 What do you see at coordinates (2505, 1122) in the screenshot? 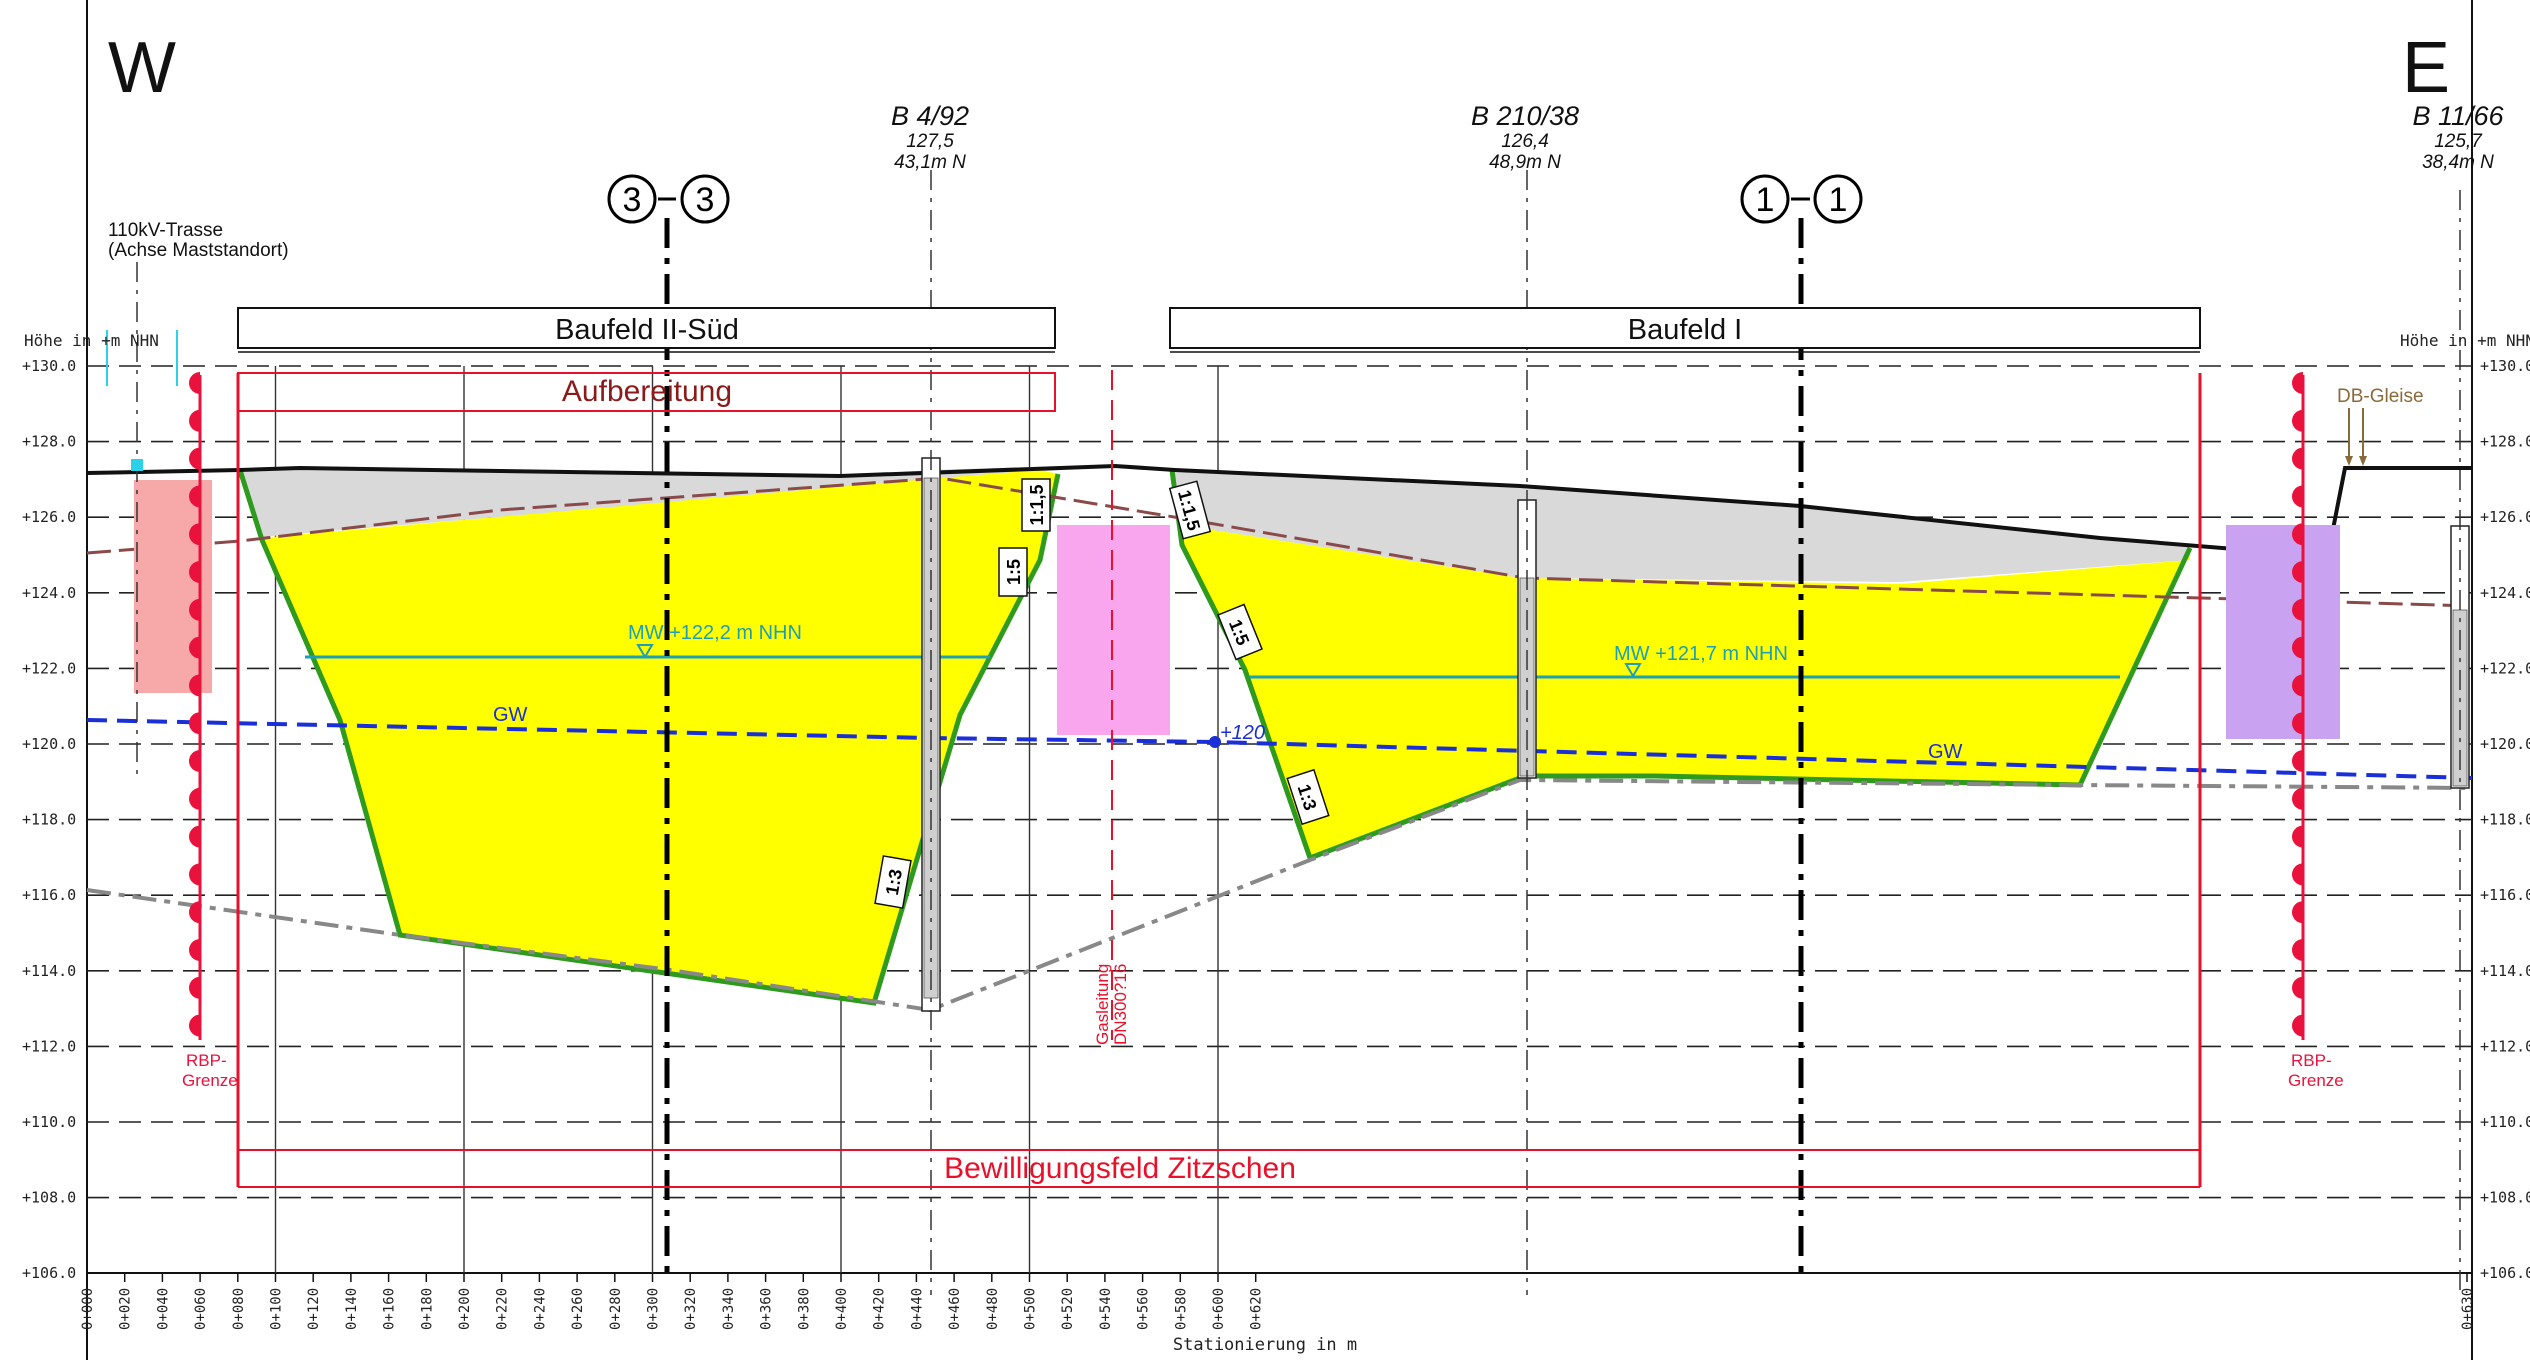
I see `y-tick-label-right: +110.0` at bounding box center [2505, 1122].